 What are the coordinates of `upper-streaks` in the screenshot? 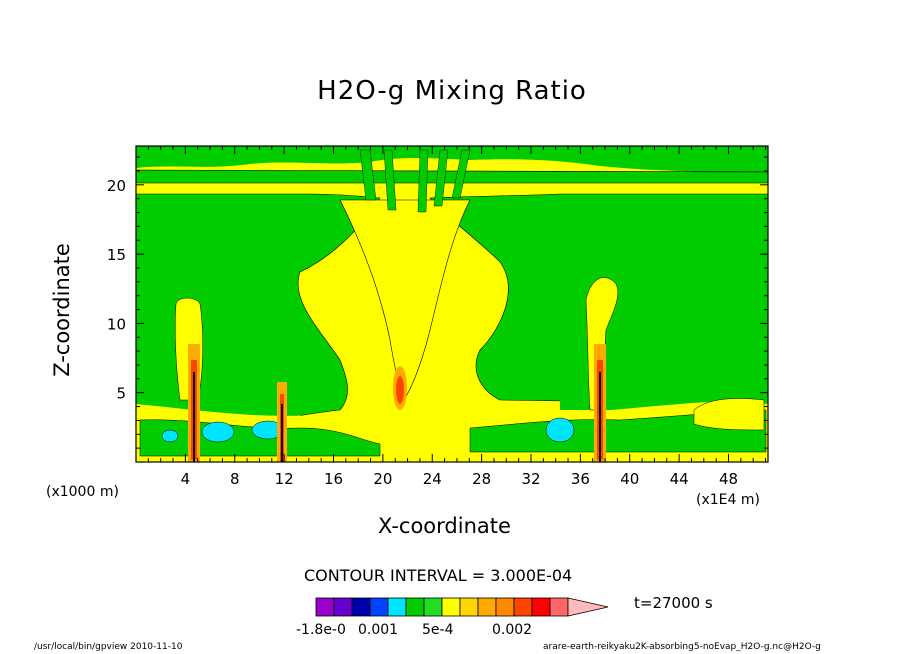 It's located at (415, 181).